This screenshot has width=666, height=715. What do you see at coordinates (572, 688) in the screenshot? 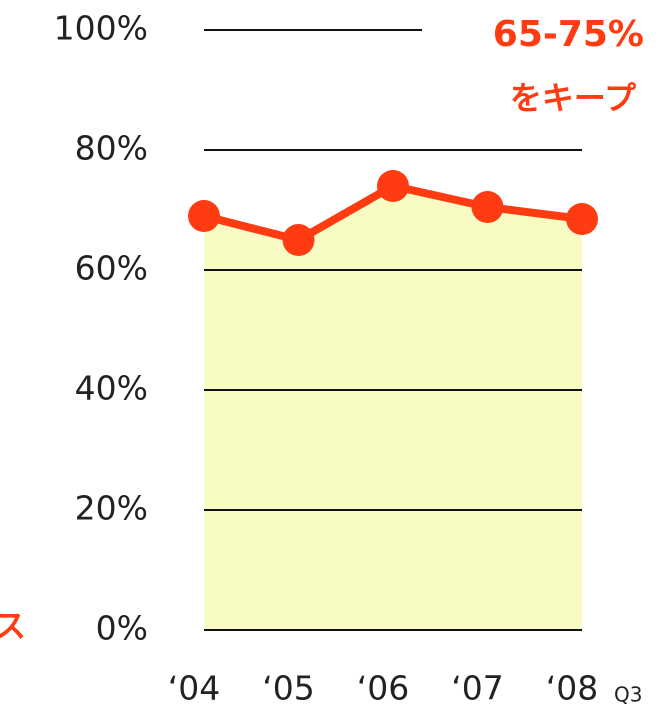
I see `x-tick-label: ‘08` at bounding box center [572, 688].